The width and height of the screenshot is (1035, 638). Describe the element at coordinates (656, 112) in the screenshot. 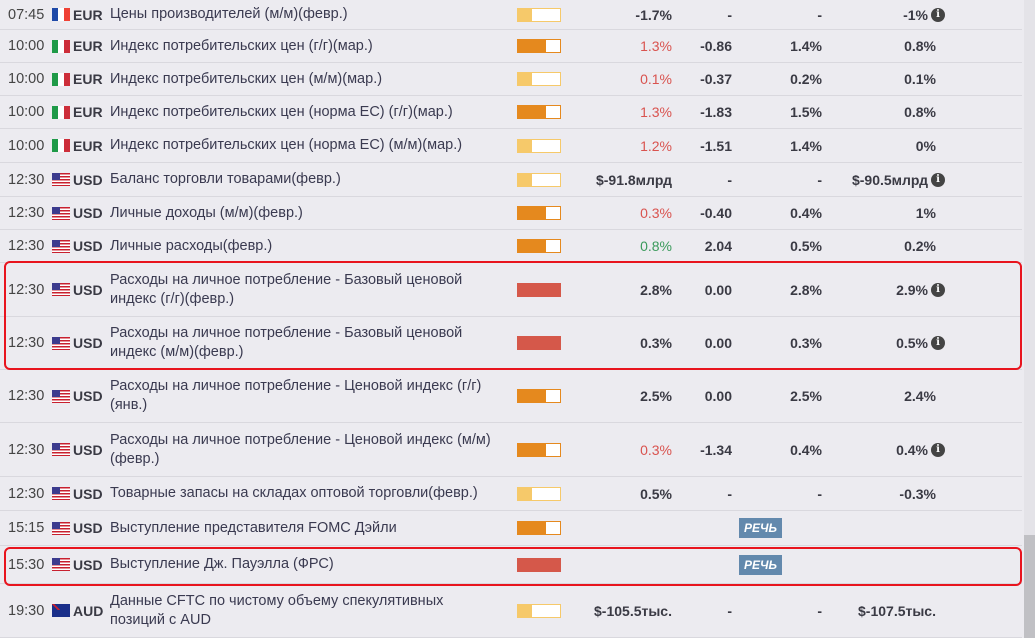

I see `actual-value: 1.3%` at that location.